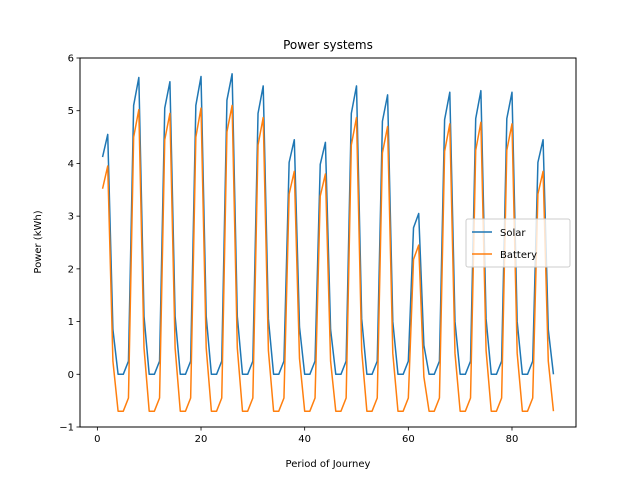 The image size is (640, 480). What do you see at coordinates (513, 233) in the screenshot?
I see `legend-label-solar: Solar` at bounding box center [513, 233].